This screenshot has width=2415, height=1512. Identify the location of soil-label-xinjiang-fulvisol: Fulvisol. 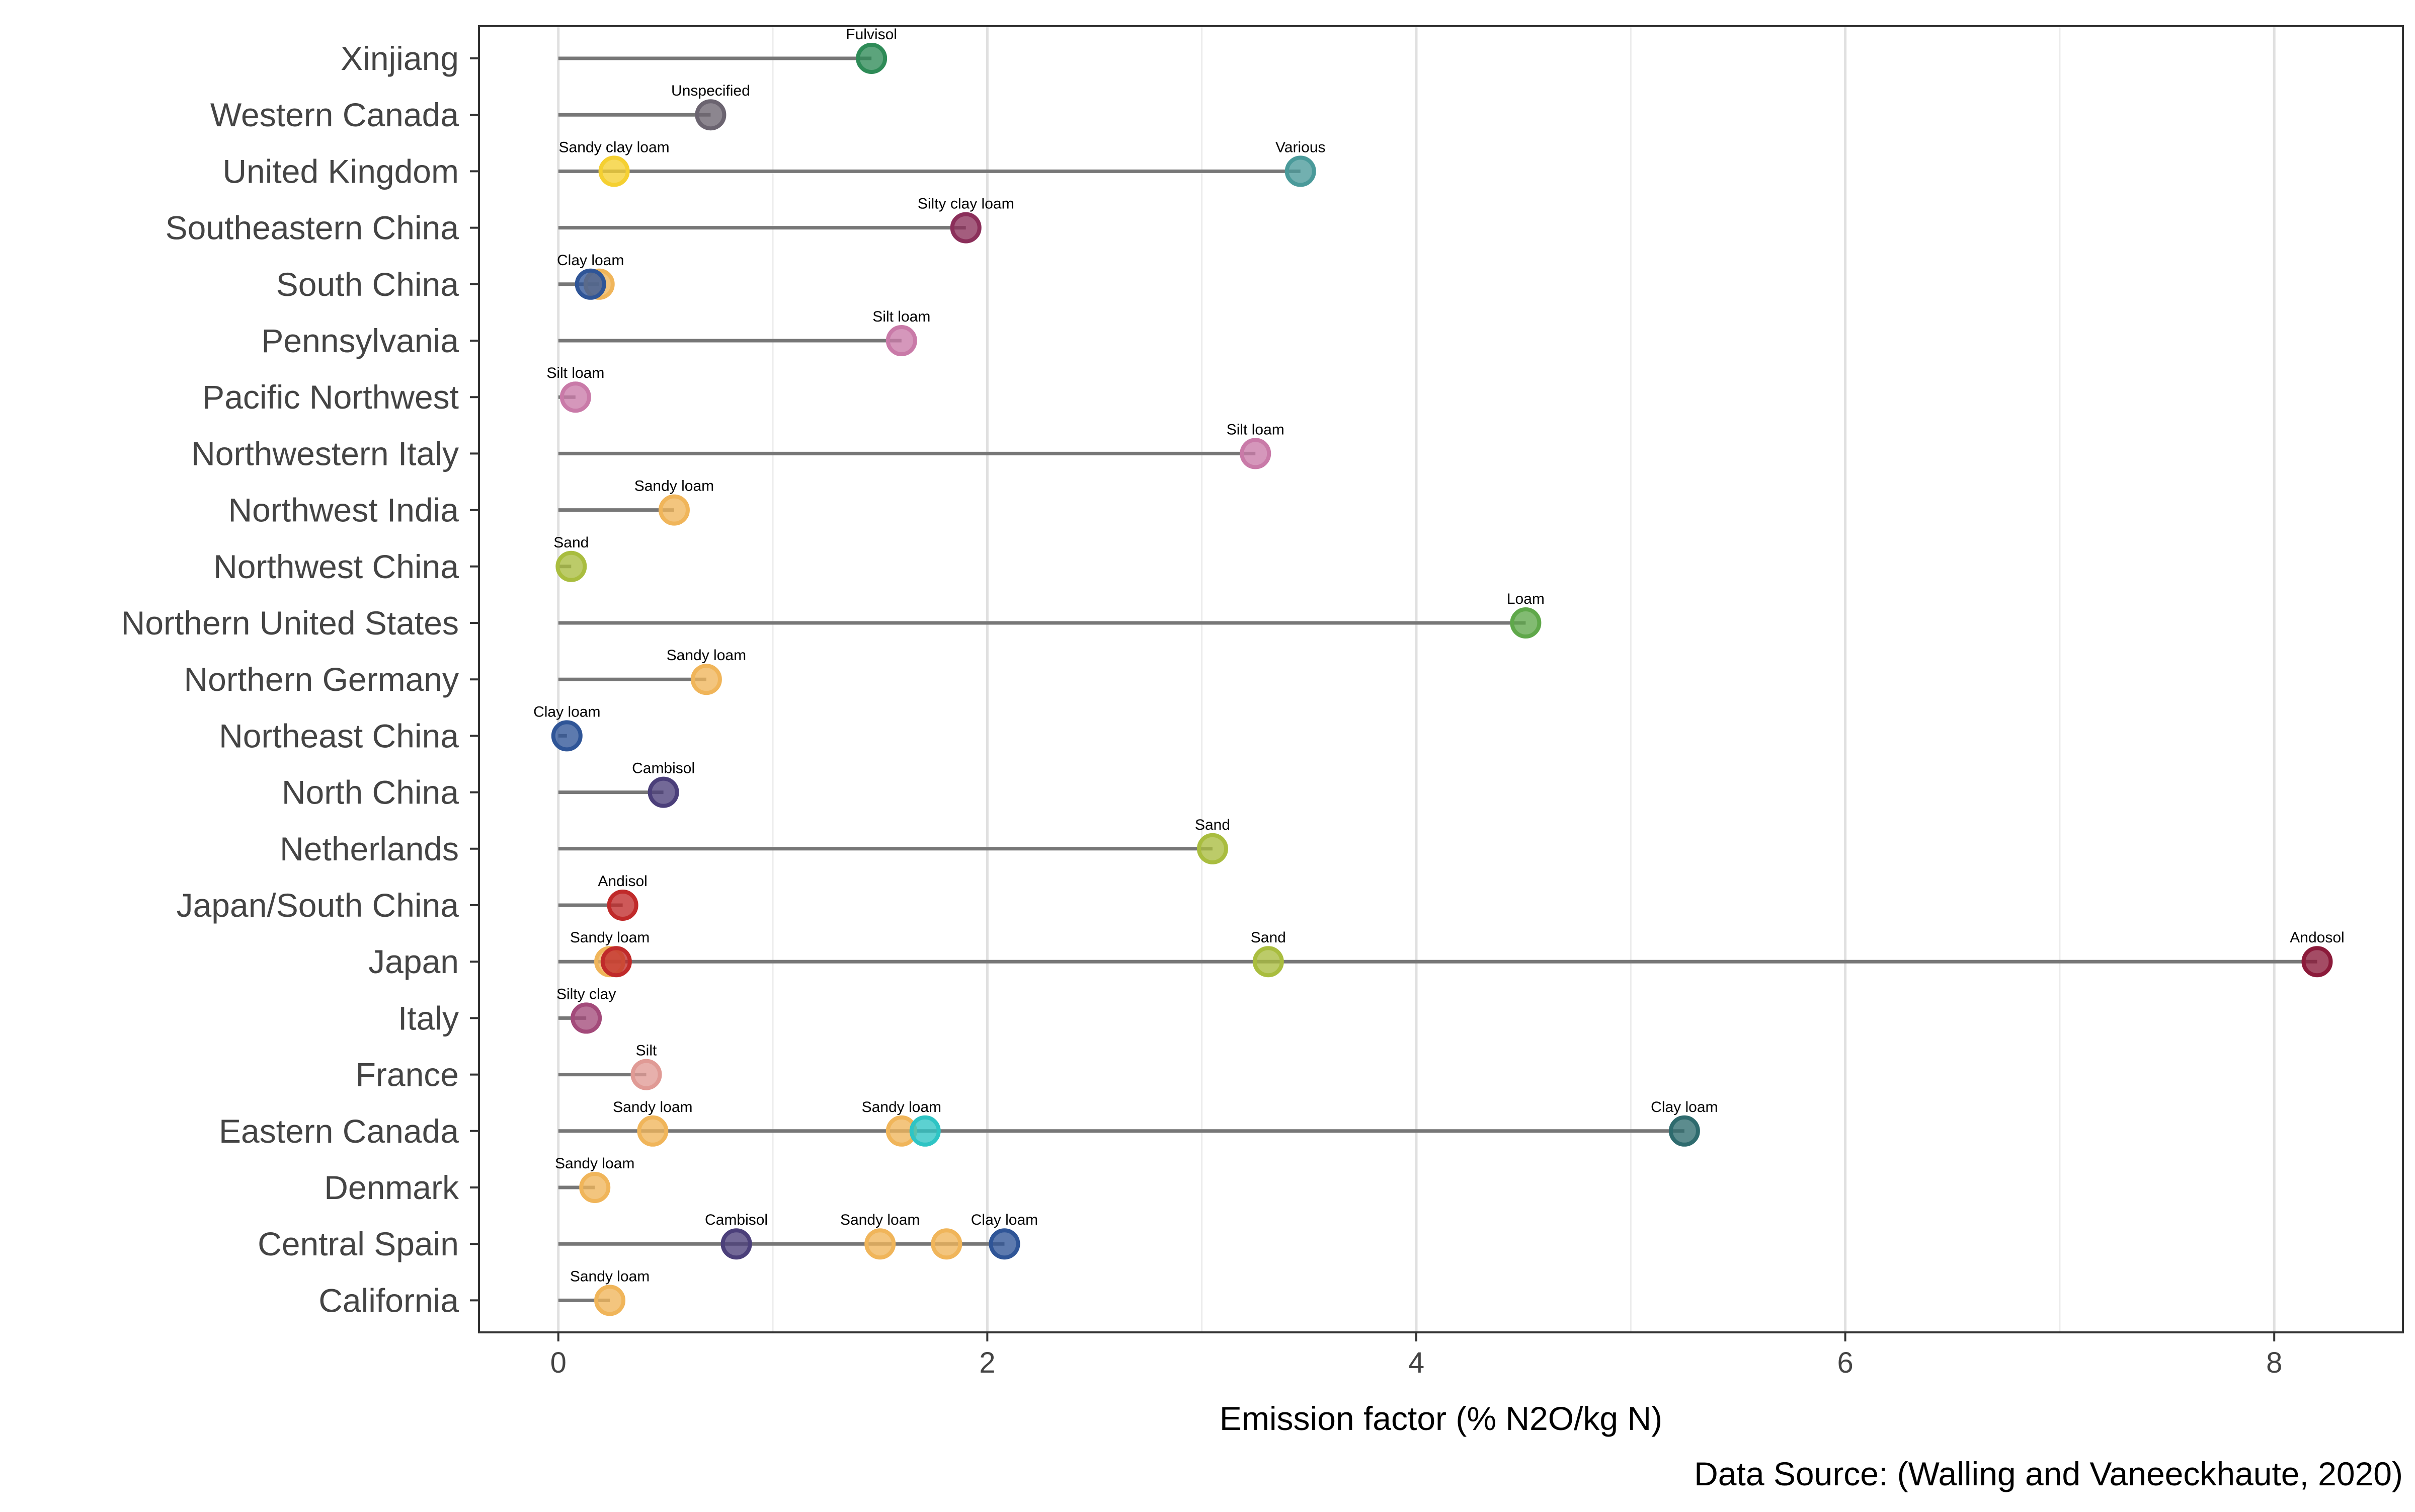
(872, 34).